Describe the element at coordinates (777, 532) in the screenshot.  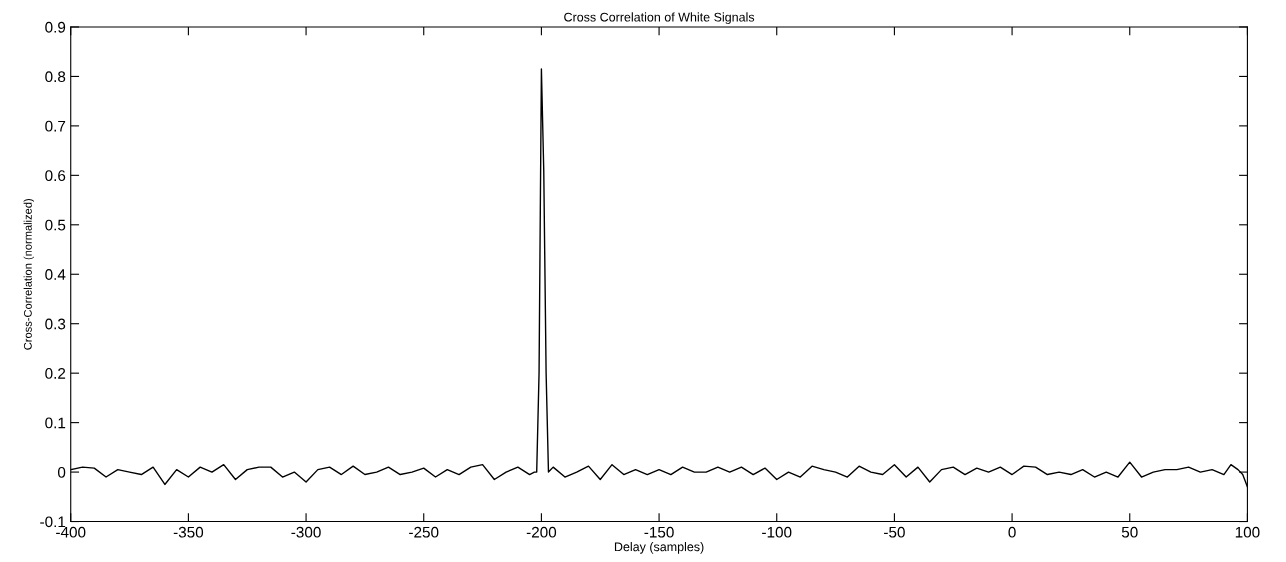
I see `x-tick-label: -100` at that location.